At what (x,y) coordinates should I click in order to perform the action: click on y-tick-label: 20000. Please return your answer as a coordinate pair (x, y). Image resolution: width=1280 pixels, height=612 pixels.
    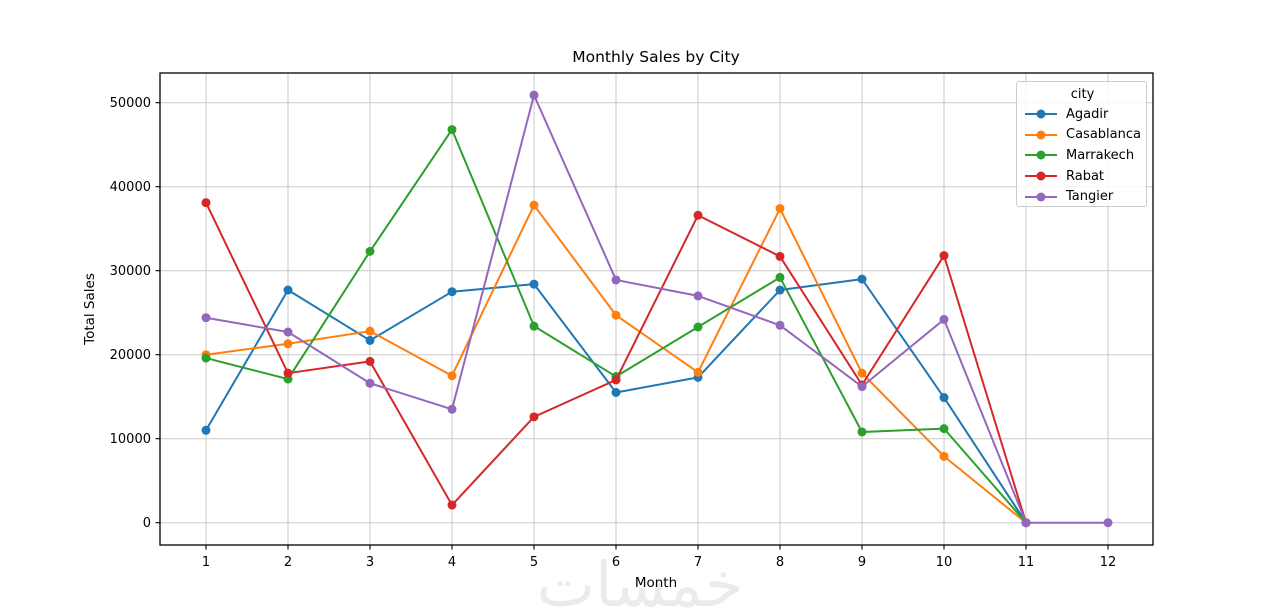
    Looking at the image, I should click on (130, 355).